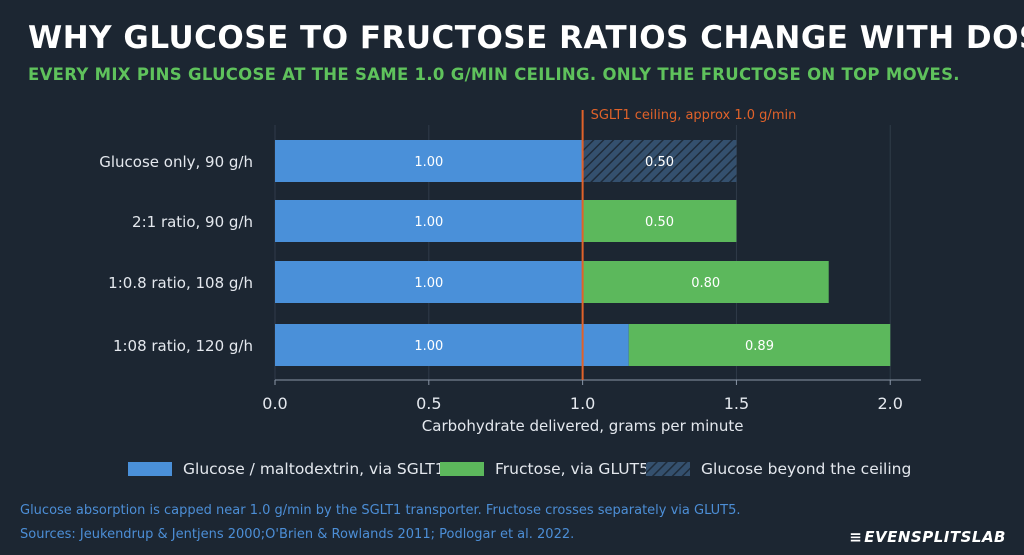  I want to click on y-tick-label: 2:1 ratio, 90 g/h, so click(192, 222).